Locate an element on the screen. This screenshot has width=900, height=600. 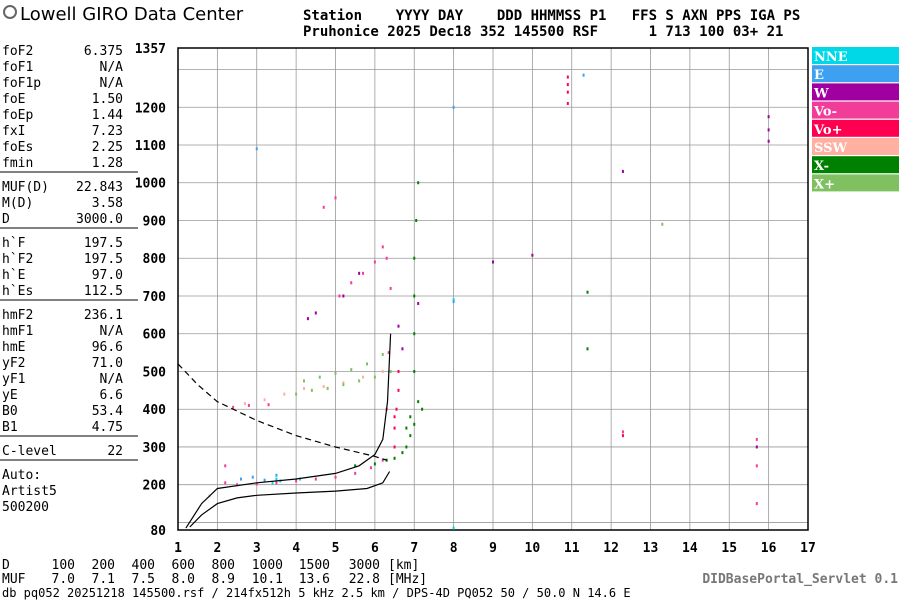
param-name: foE is located at coordinates (13, 99).